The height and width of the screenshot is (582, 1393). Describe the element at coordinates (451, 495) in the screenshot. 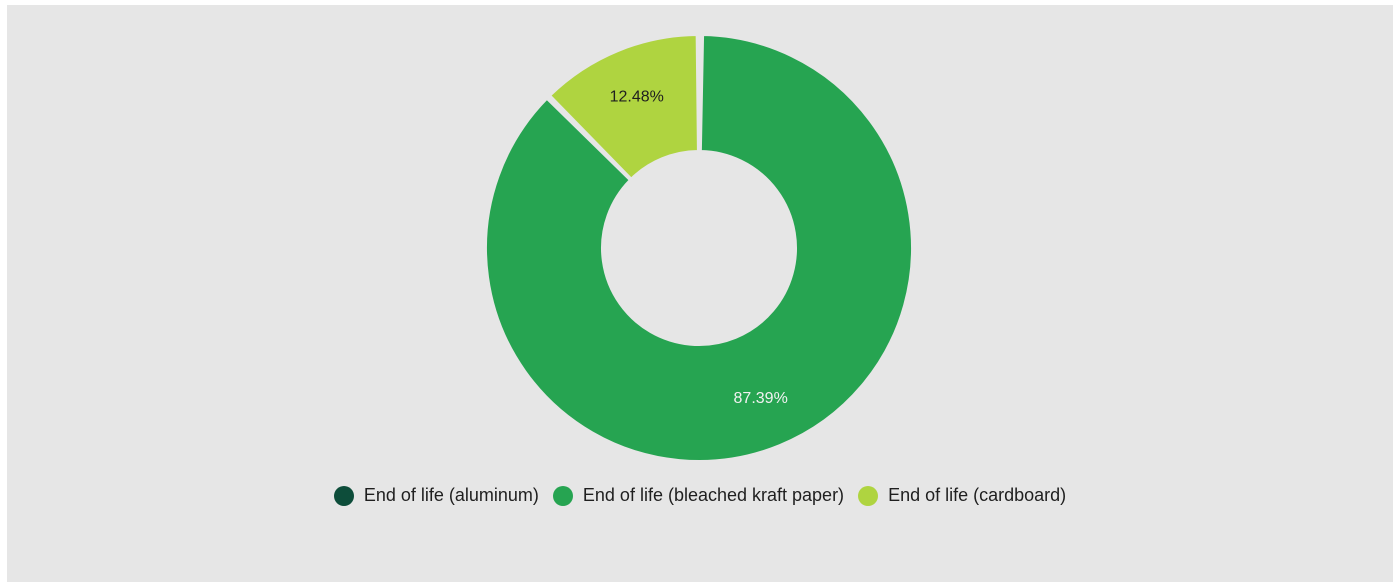

I see `legend-label-aluminum: End of life (aluminum)` at that location.